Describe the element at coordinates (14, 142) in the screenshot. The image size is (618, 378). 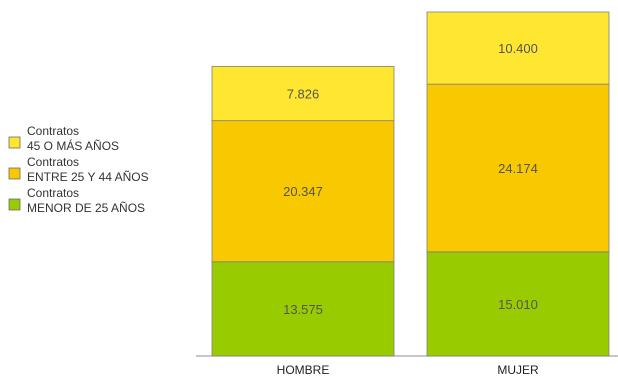
I see `legend-swatch-45-mas` at that location.